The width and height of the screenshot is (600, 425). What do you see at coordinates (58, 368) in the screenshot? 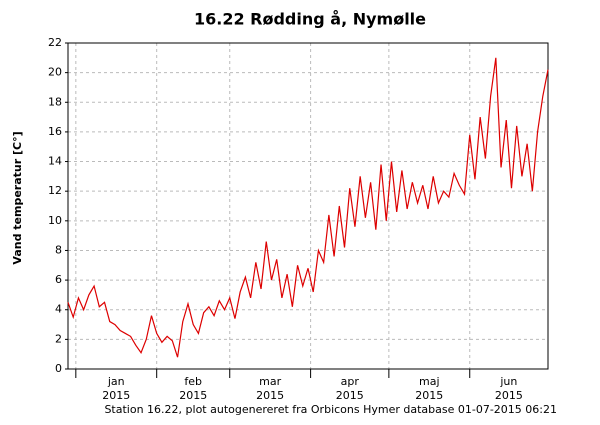
I see `y-tick-label: 0` at bounding box center [58, 368].